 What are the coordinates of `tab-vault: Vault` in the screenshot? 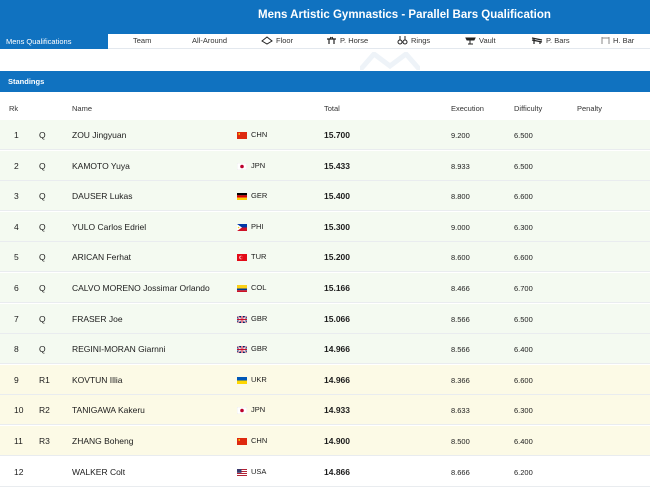 It's located at (480, 40).